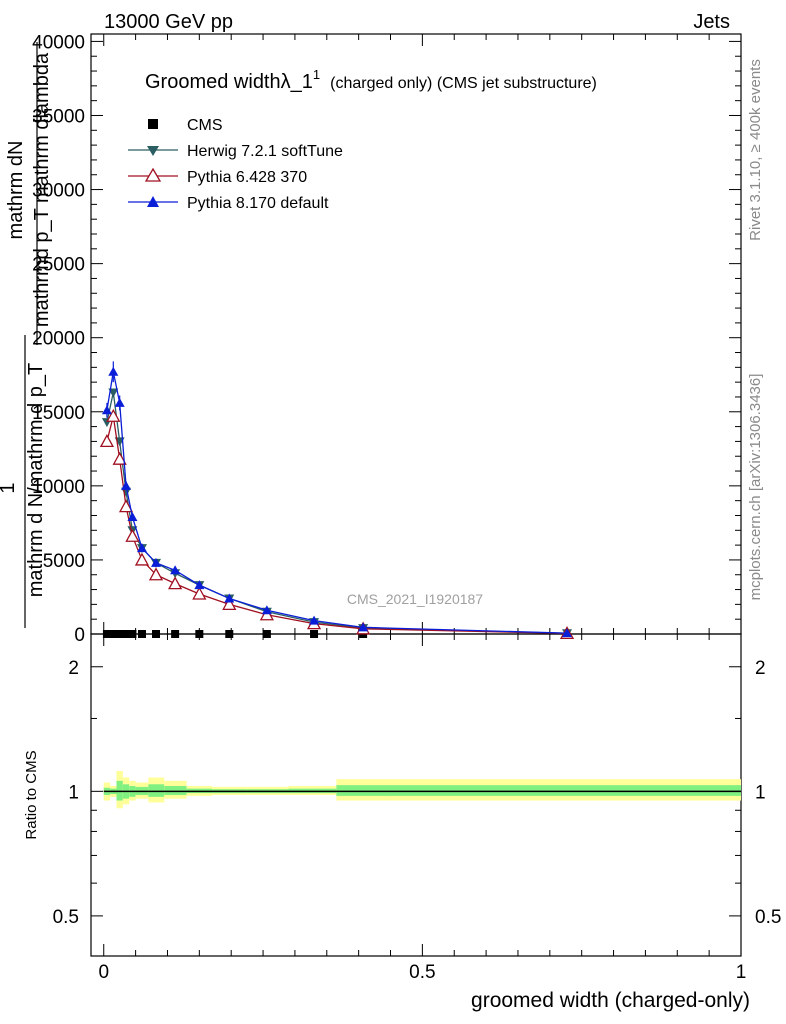 The height and width of the screenshot is (1024, 786). I want to click on legend-entry-pythia6: Pythia 6.428 370, so click(217, 176).